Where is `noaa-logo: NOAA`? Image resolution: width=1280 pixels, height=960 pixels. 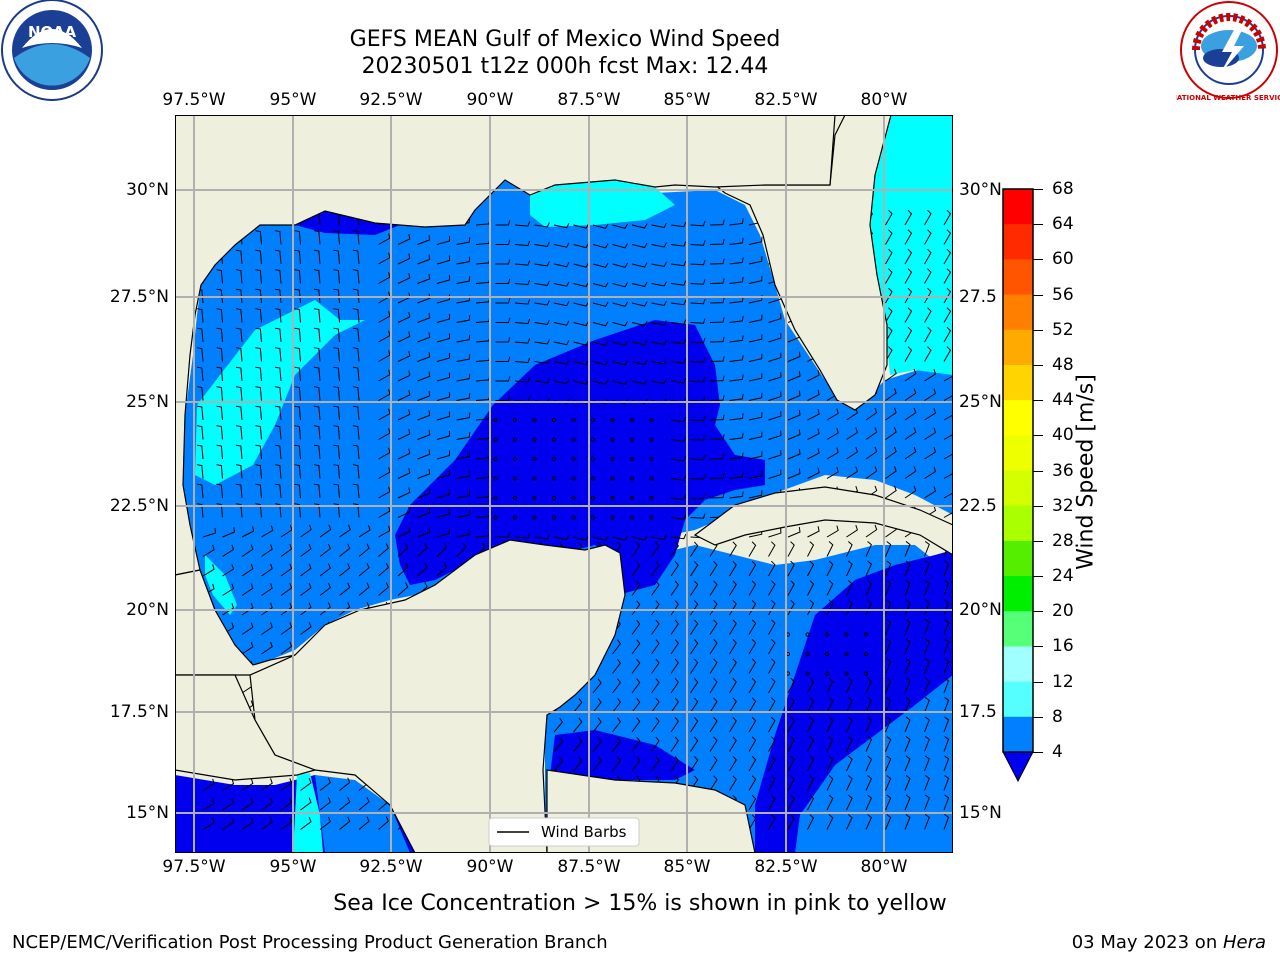
noaa-logo: NOAA is located at coordinates (52, 50).